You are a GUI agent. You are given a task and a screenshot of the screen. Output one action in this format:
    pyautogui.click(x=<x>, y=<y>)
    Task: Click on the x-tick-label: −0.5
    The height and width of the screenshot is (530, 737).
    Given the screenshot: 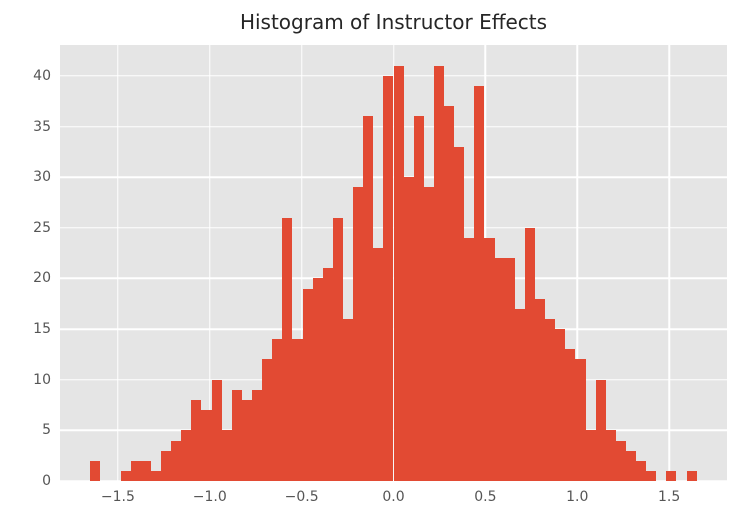 What is the action you would take?
    pyautogui.click(x=301, y=497)
    